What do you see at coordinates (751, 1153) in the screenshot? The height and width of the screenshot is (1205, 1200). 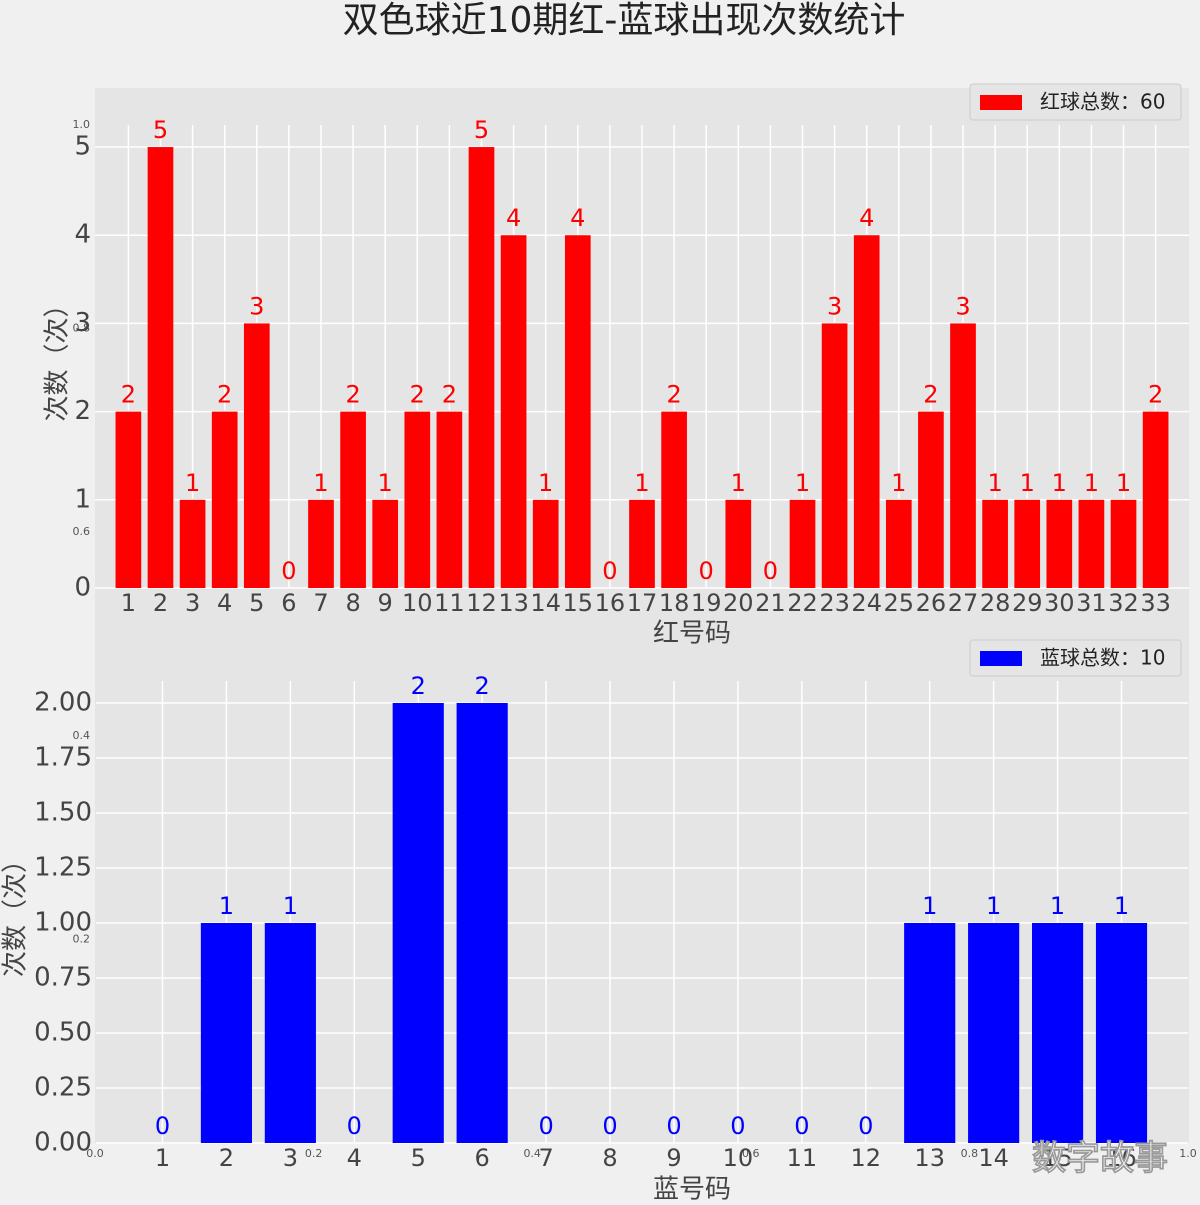 I see `bg-x-tick-label: 0.6` at bounding box center [751, 1153].